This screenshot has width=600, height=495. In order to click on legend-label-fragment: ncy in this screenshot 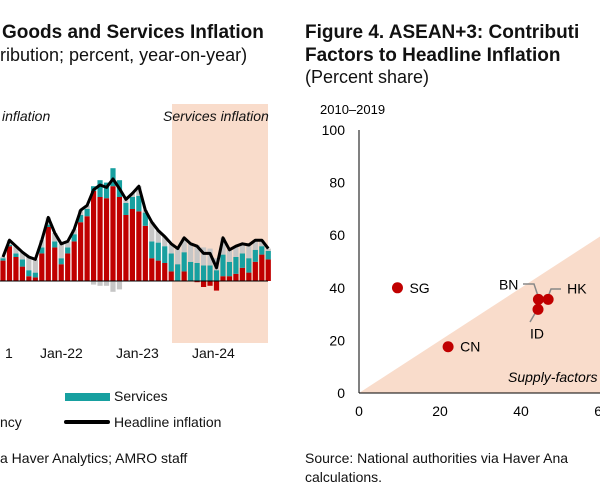, I will do `click(11, 422)`.